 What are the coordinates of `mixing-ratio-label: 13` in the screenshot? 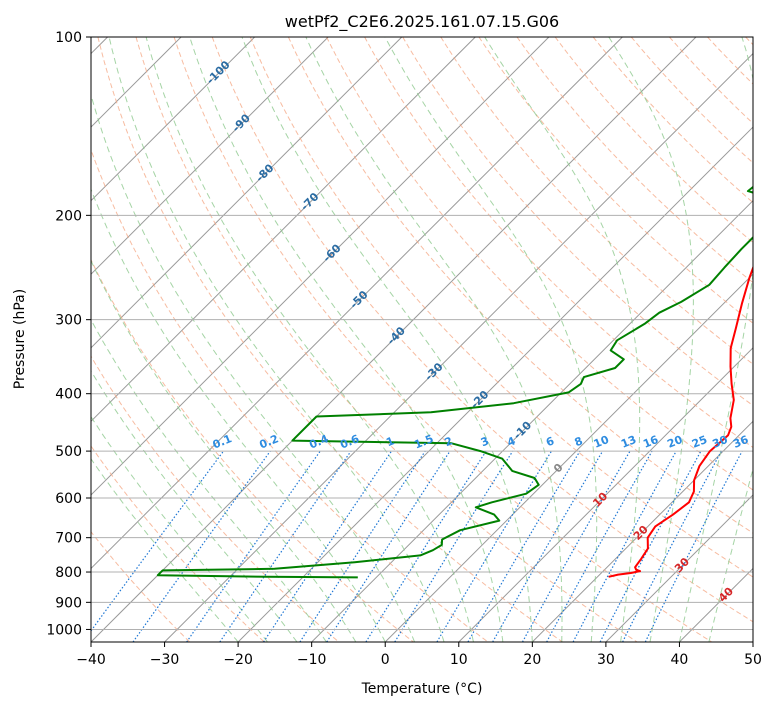 It's located at (628, 442).